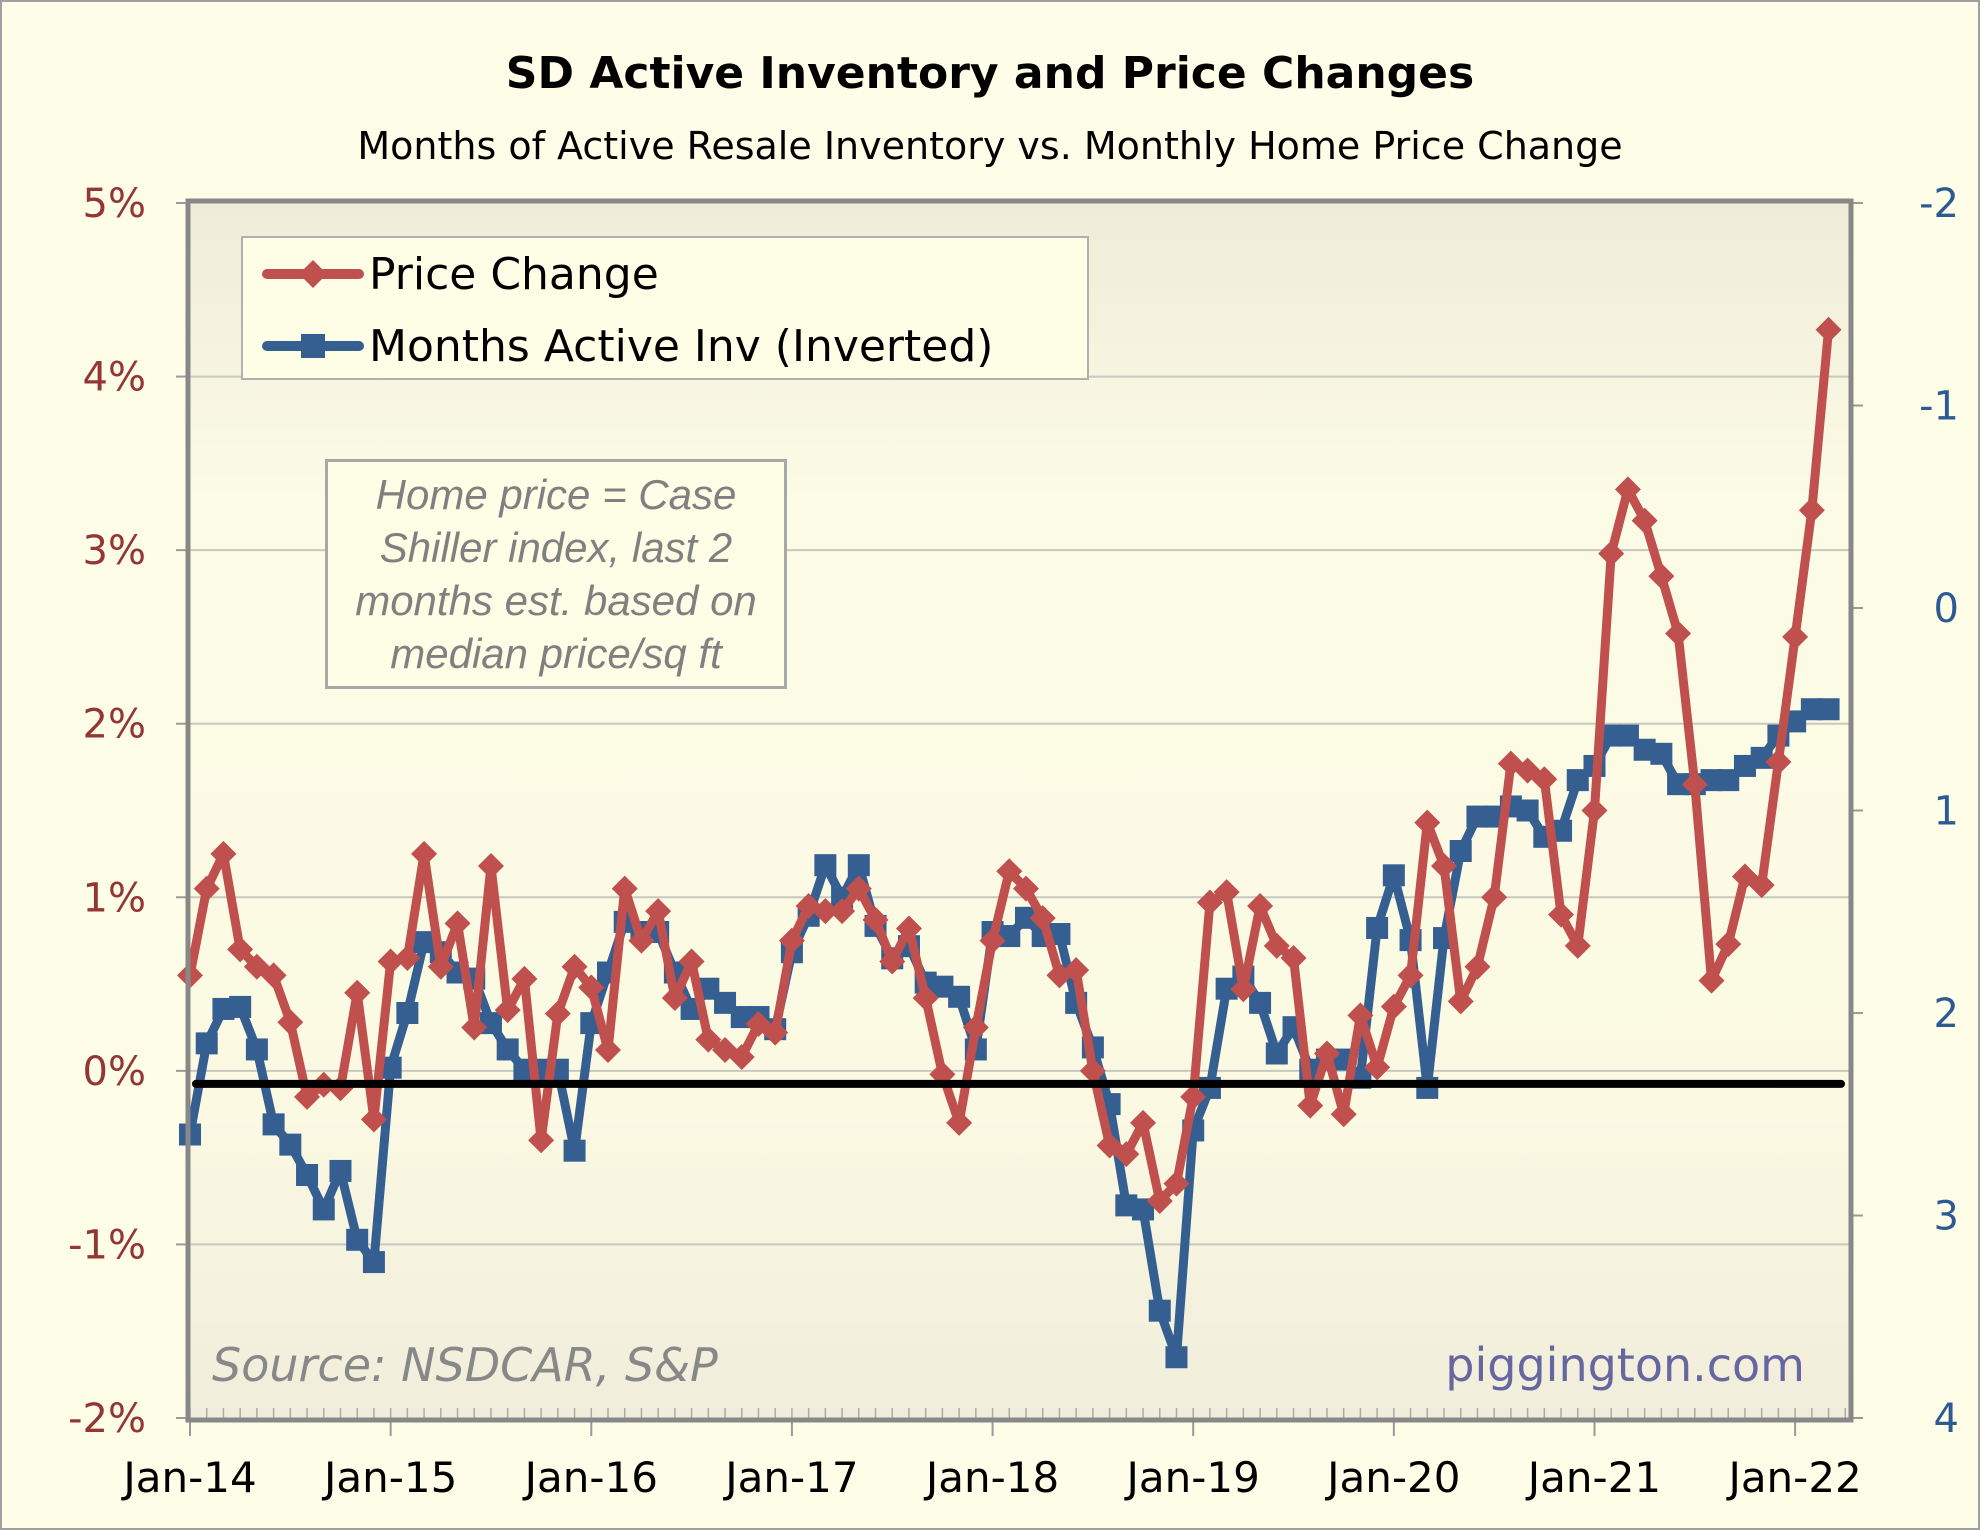 This screenshot has height=1530, width=1980. Describe the element at coordinates (114, 378) in the screenshot. I see `left-tick-label: 4%` at that location.